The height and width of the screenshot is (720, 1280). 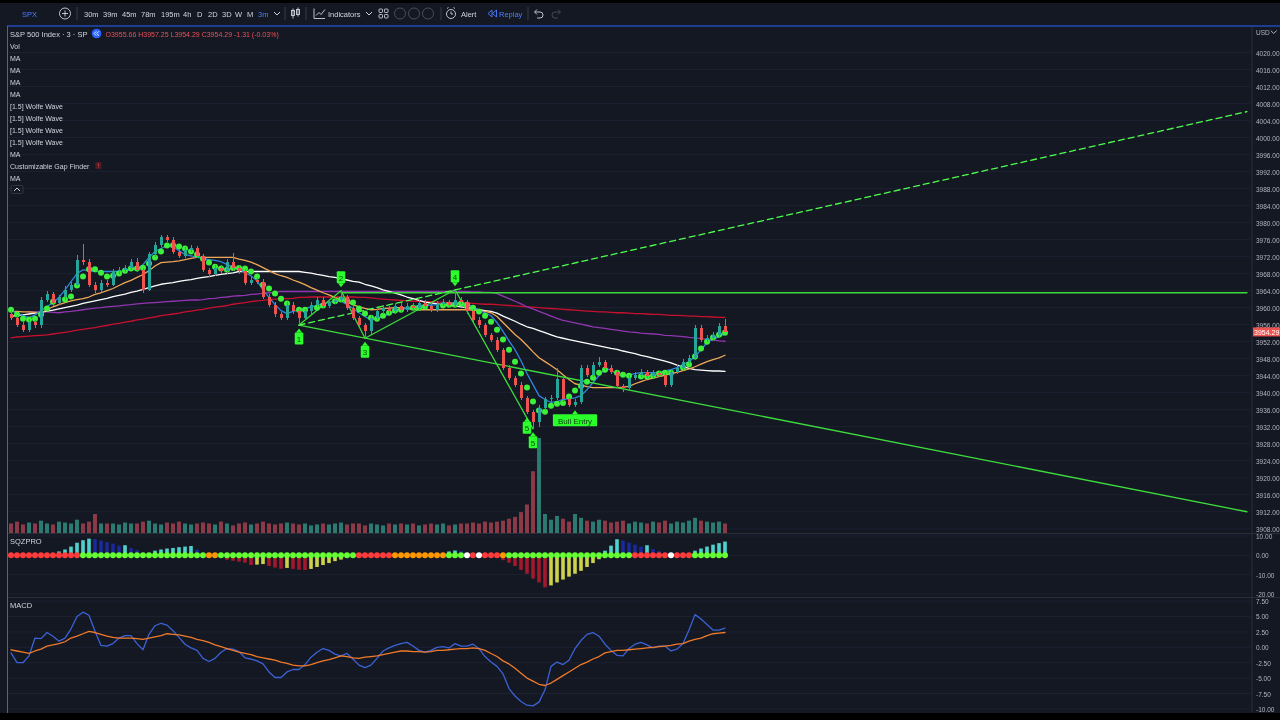 What do you see at coordinates (341, 278) in the screenshot?
I see `annotation: 2` at bounding box center [341, 278].